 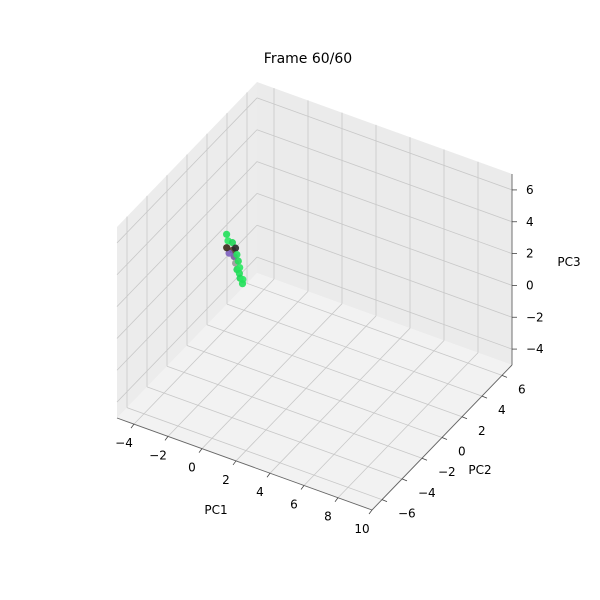 I want to click on y-tick-label: 4, so click(x=502, y=410).